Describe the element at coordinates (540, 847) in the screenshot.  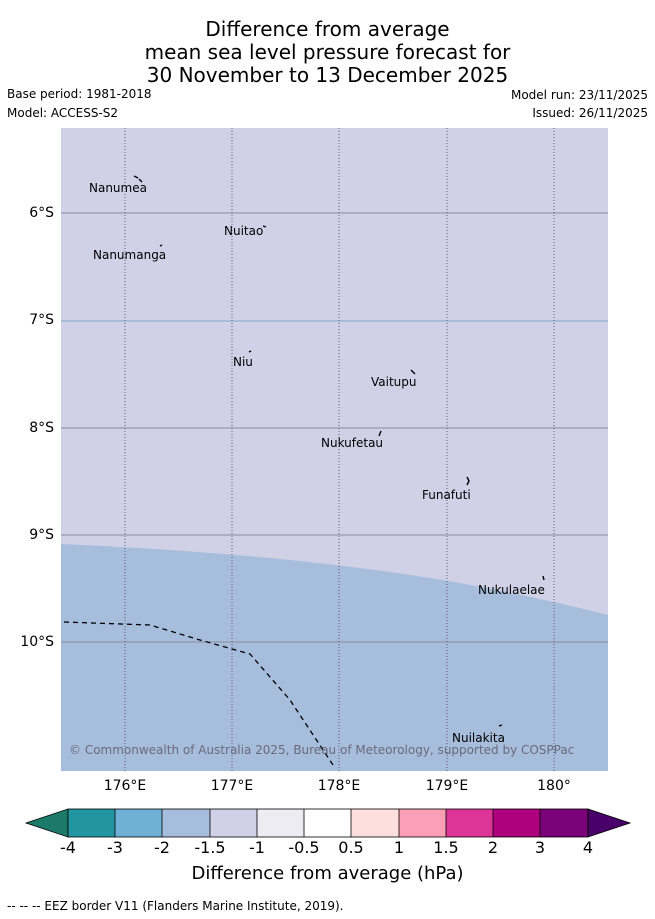
I see `cbar-tick: 3` at that location.